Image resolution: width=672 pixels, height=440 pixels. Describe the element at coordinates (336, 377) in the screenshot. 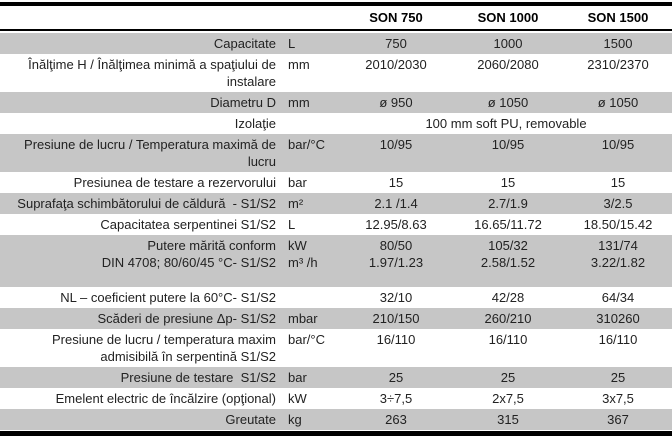

I see `spec-row: Presiune de testare S1/S2 bar 25 25 25` at that location.